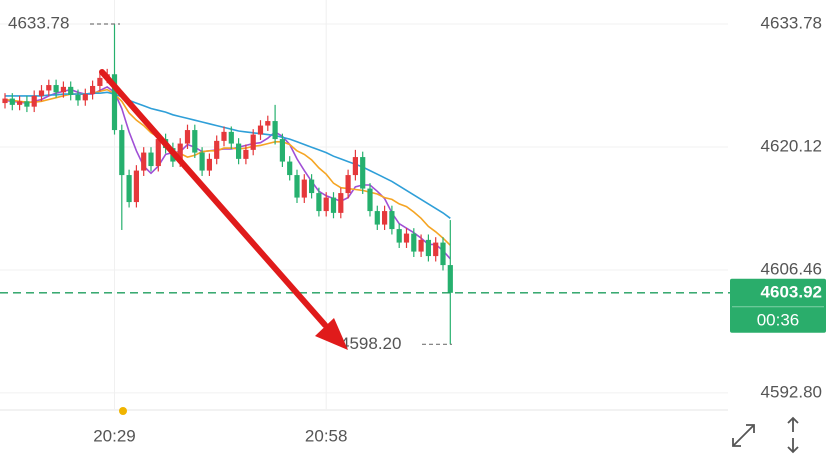 Image resolution: width=828 pixels, height=467 pixels. Describe the element at coordinates (791, 145) in the screenshot. I see `y-tick-label: 4620.12` at that location.